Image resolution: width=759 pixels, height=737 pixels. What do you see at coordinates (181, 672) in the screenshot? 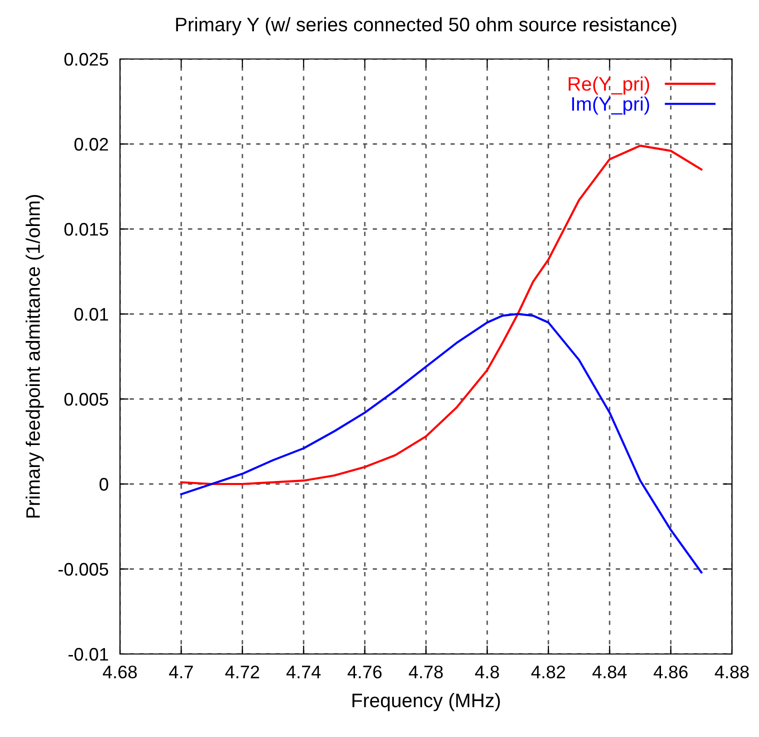
I see `x-tick-label: 4.7` at bounding box center [181, 672].